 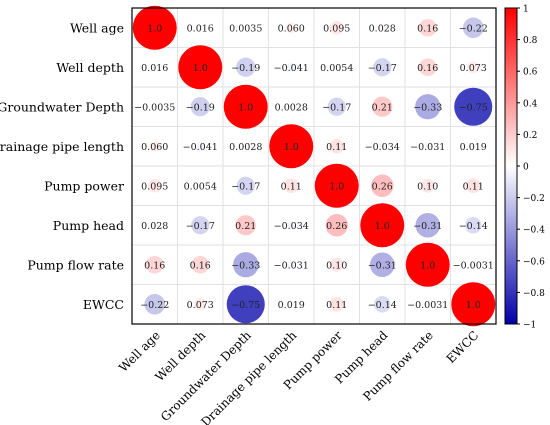 I want to click on colorbar-tick-label: 0.4, so click(x=530, y=104).